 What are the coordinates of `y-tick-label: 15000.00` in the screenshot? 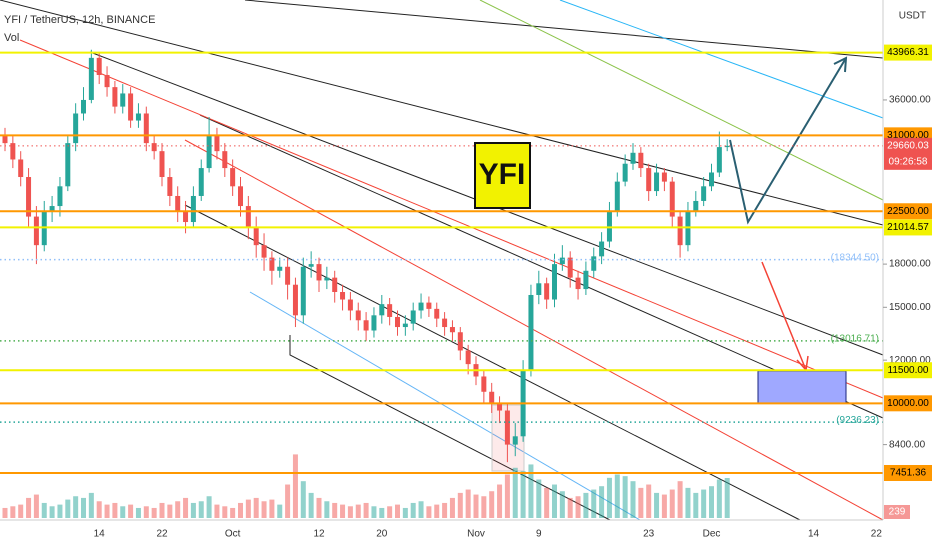 It's located at (910, 307).